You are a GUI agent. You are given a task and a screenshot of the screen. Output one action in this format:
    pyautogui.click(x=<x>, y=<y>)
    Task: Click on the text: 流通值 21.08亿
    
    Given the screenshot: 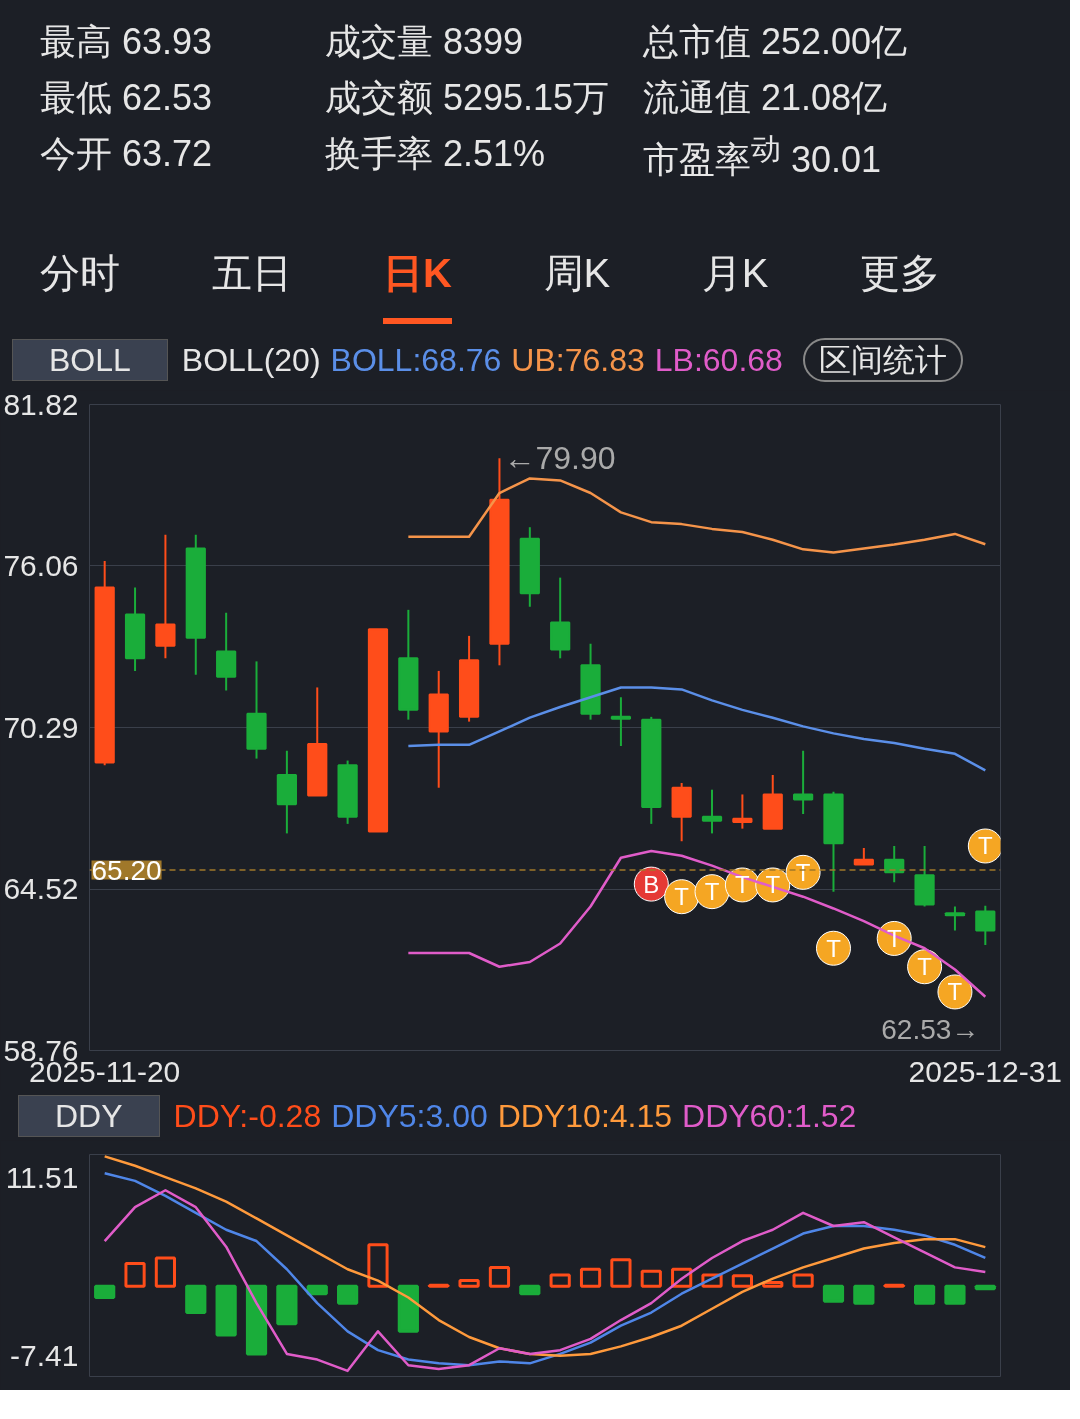 What is the action you would take?
    pyautogui.click(x=766, y=98)
    